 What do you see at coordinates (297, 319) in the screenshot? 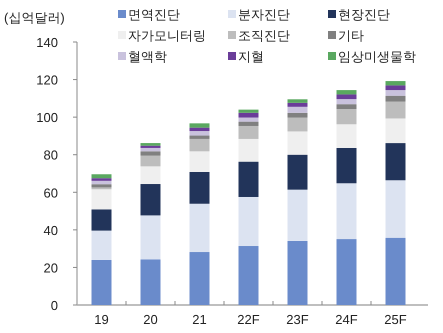
I see `x-tick-label: 23F` at bounding box center [297, 319].